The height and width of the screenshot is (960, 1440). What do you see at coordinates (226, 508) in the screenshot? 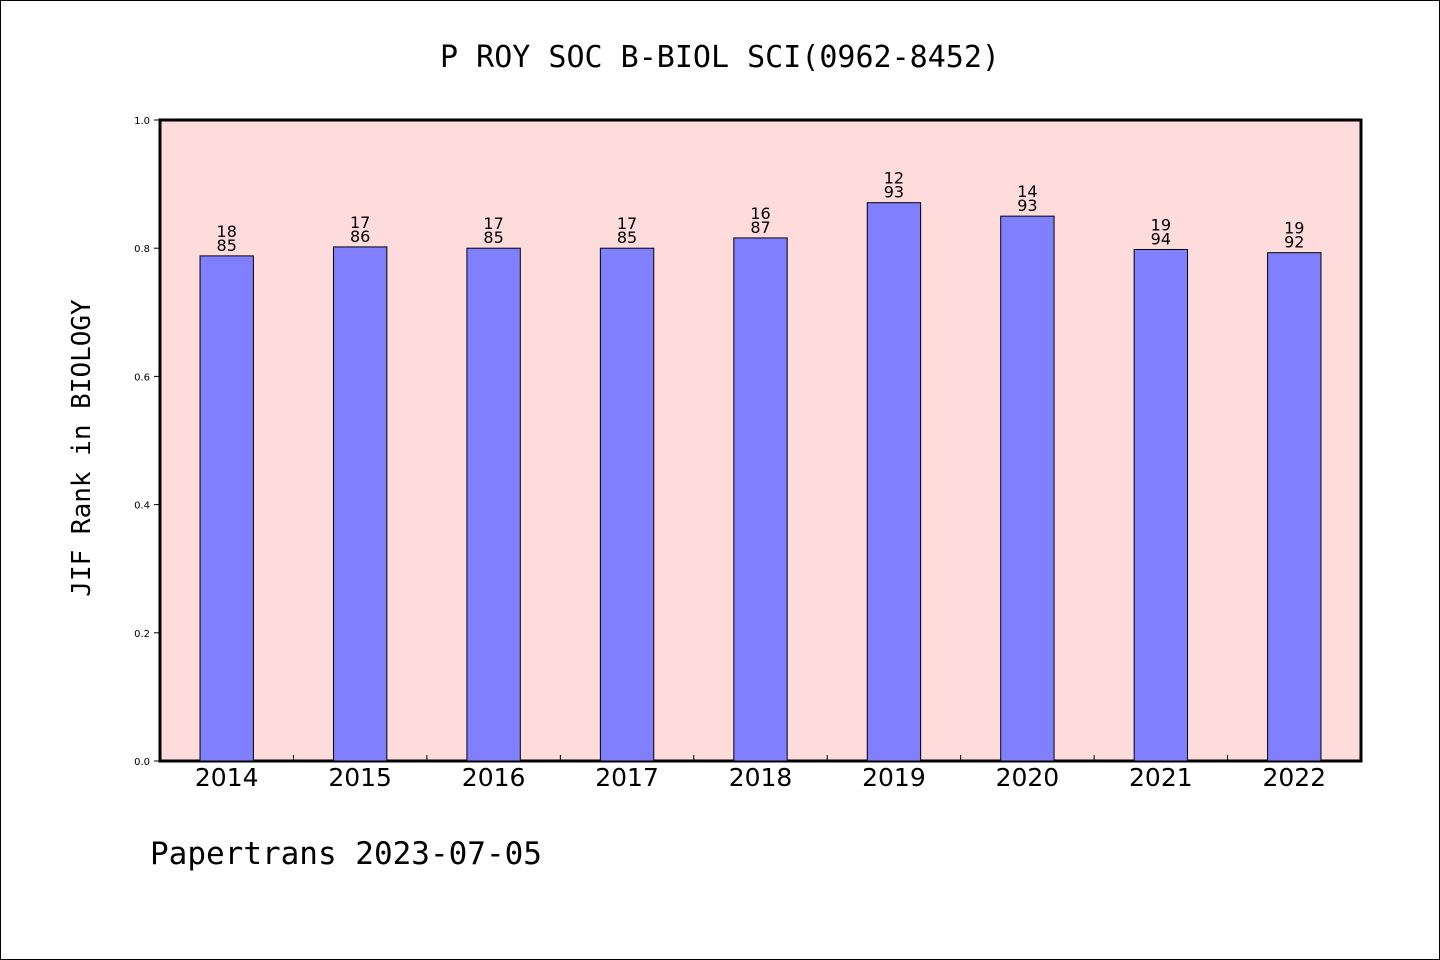
I see `bar-2014` at bounding box center [226, 508].